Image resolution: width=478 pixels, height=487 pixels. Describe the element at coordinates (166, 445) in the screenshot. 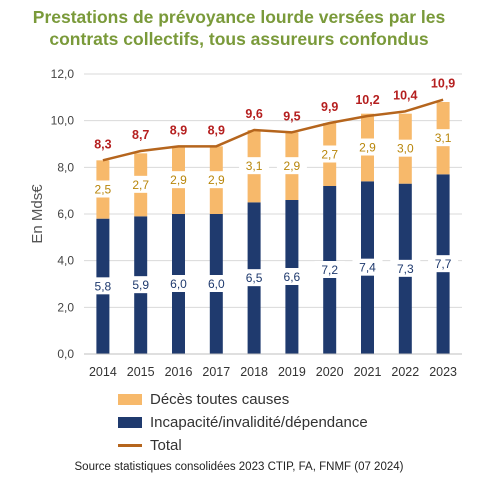

I see `legend-label-total: Total` at that location.